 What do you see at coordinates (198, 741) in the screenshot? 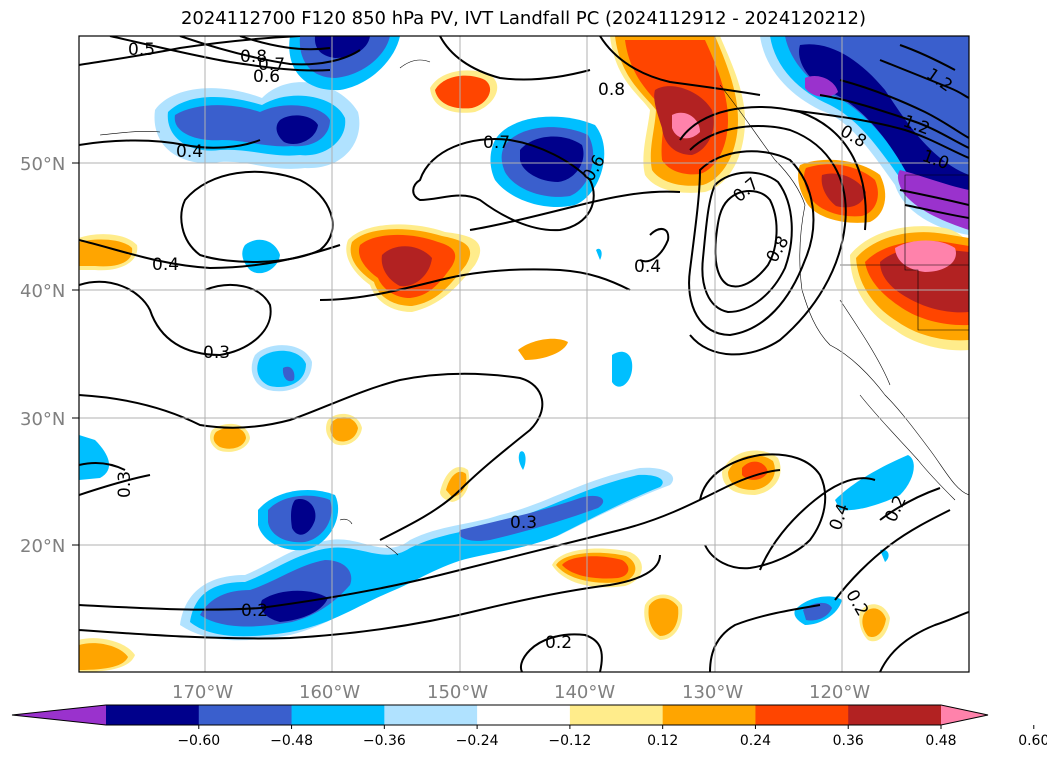
I see `colorbar-tick-label: −0.60` at bounding box center [198, 741].